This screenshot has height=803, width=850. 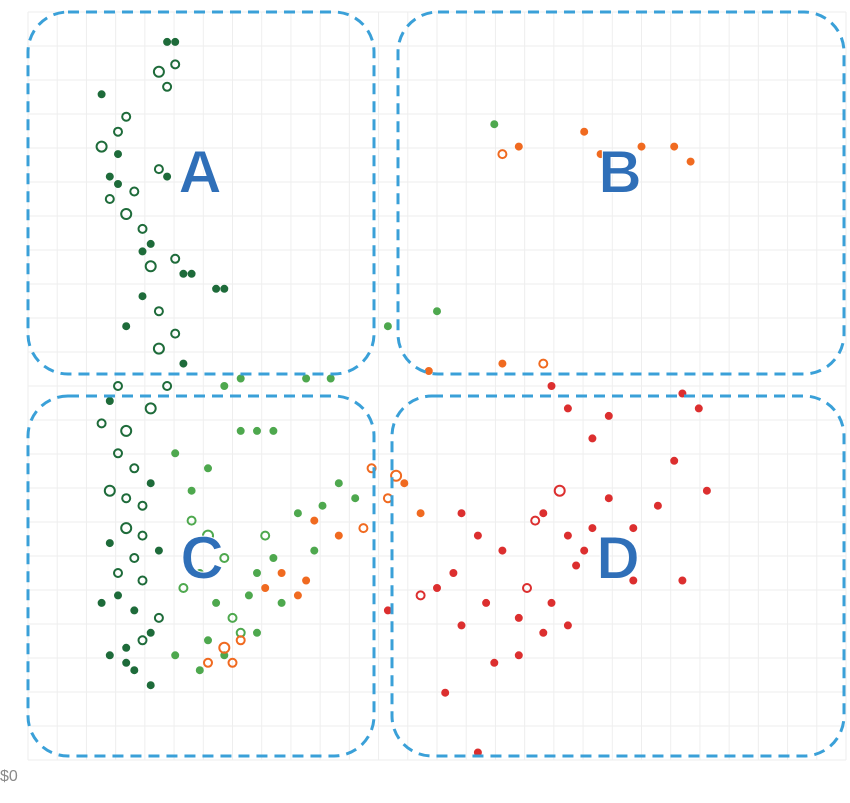 What do you see at coordinates (617, 558) in the screenshot?
I see `quadrant-label-d: D` at bounding box center [617, 558].